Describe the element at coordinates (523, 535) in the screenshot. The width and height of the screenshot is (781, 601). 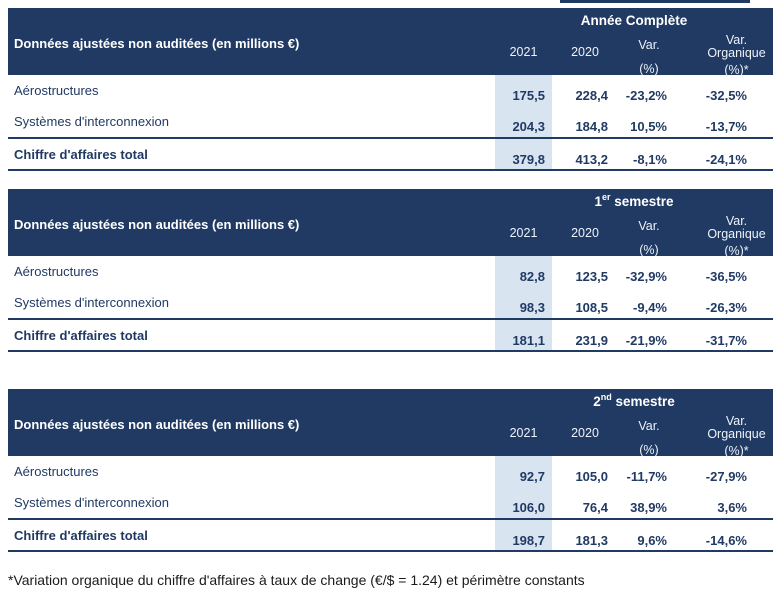
I see `value-2021: 198,7` at that location.